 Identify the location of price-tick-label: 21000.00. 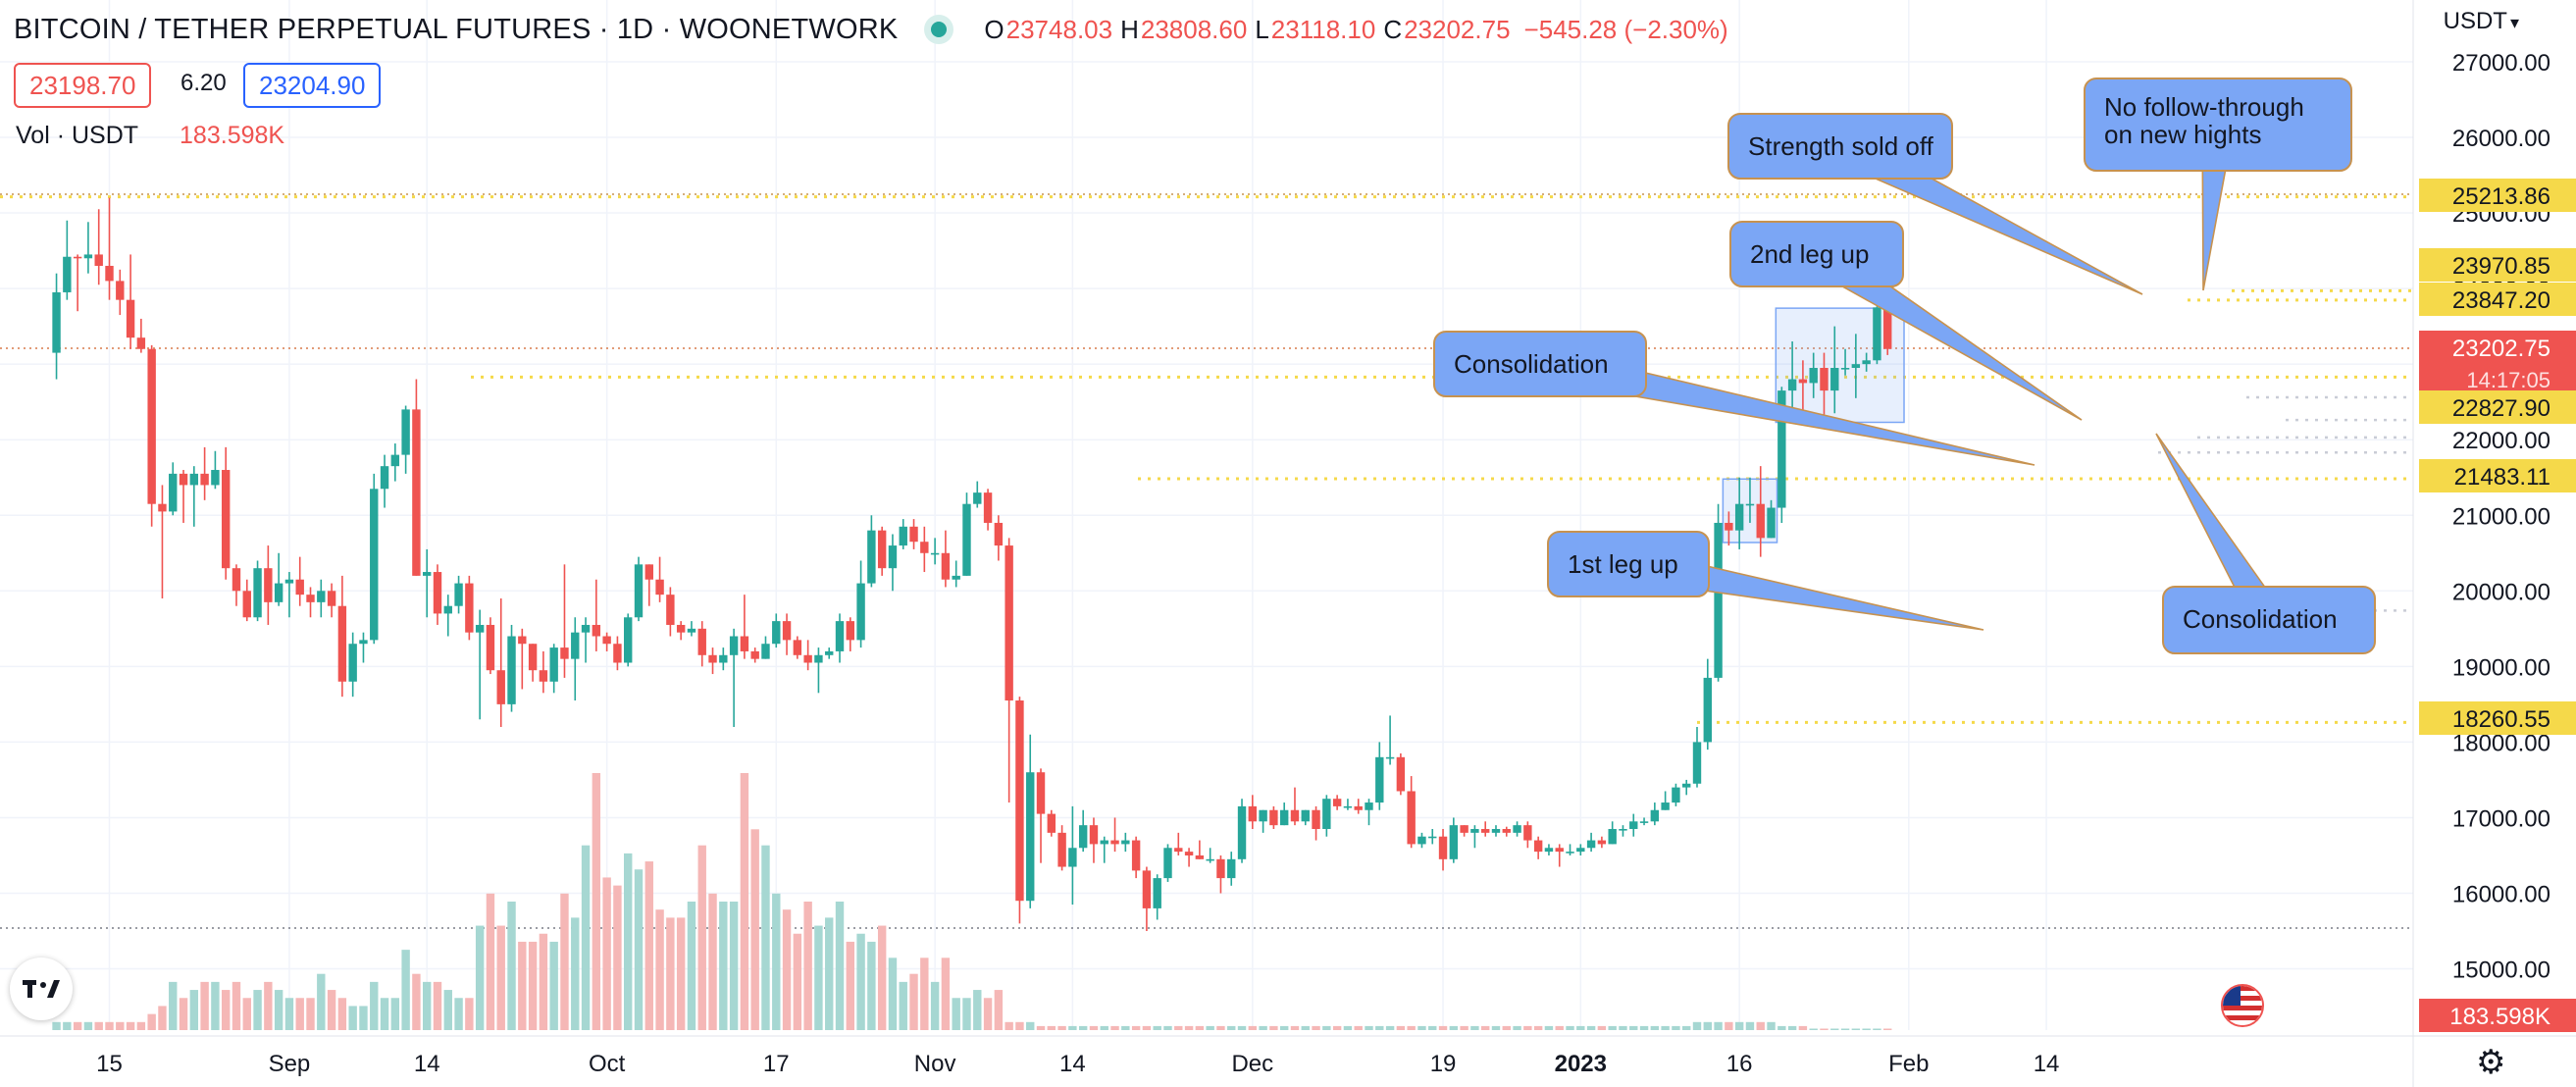
(2501, 516).